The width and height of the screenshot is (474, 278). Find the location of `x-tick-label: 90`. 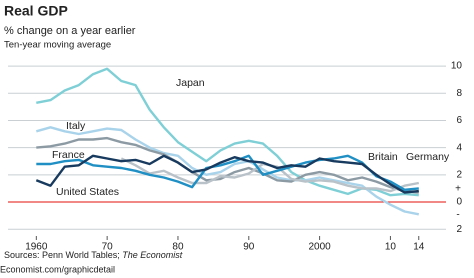

x-tick-label: 90 is located at coordinates (249, 247).